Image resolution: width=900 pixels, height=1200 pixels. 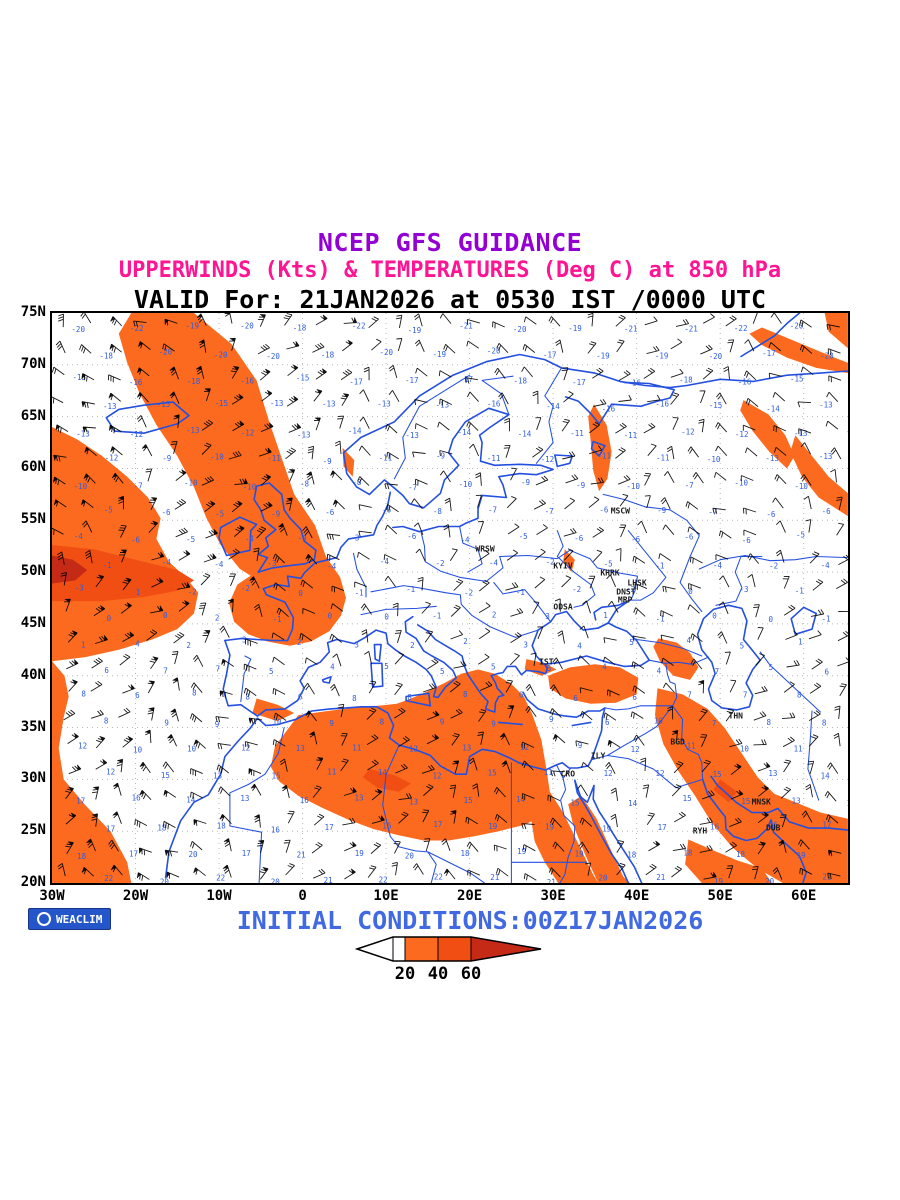 What do you see at coordinates (467, 379) in the screenshot?
I see `svg-text: -17` at bounding box center [467, 379].